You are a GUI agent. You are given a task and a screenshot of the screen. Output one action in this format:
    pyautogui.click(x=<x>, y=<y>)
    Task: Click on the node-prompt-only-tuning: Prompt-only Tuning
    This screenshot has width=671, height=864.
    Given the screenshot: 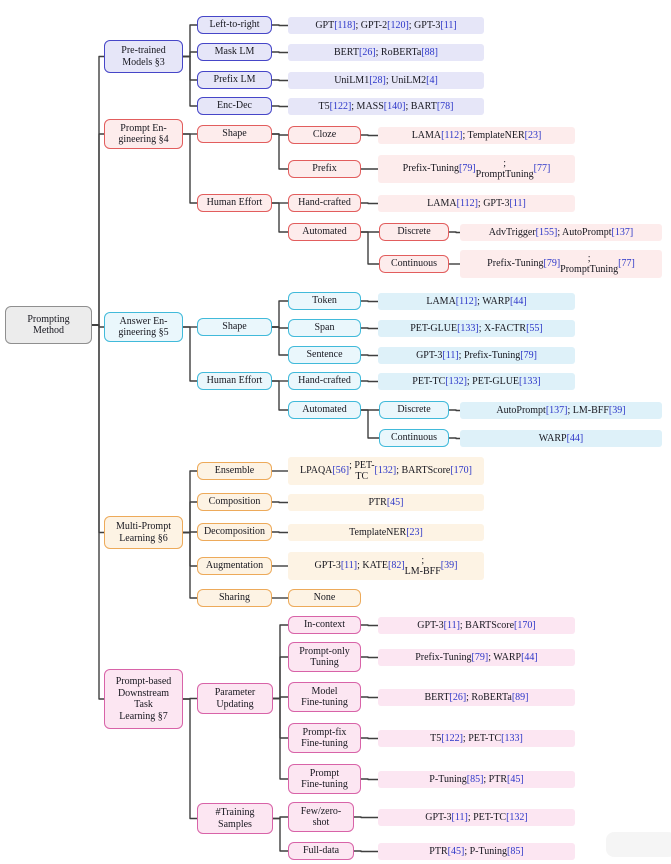 What is the action you would take?
    pyautogui.click(x=324, y=657)
    